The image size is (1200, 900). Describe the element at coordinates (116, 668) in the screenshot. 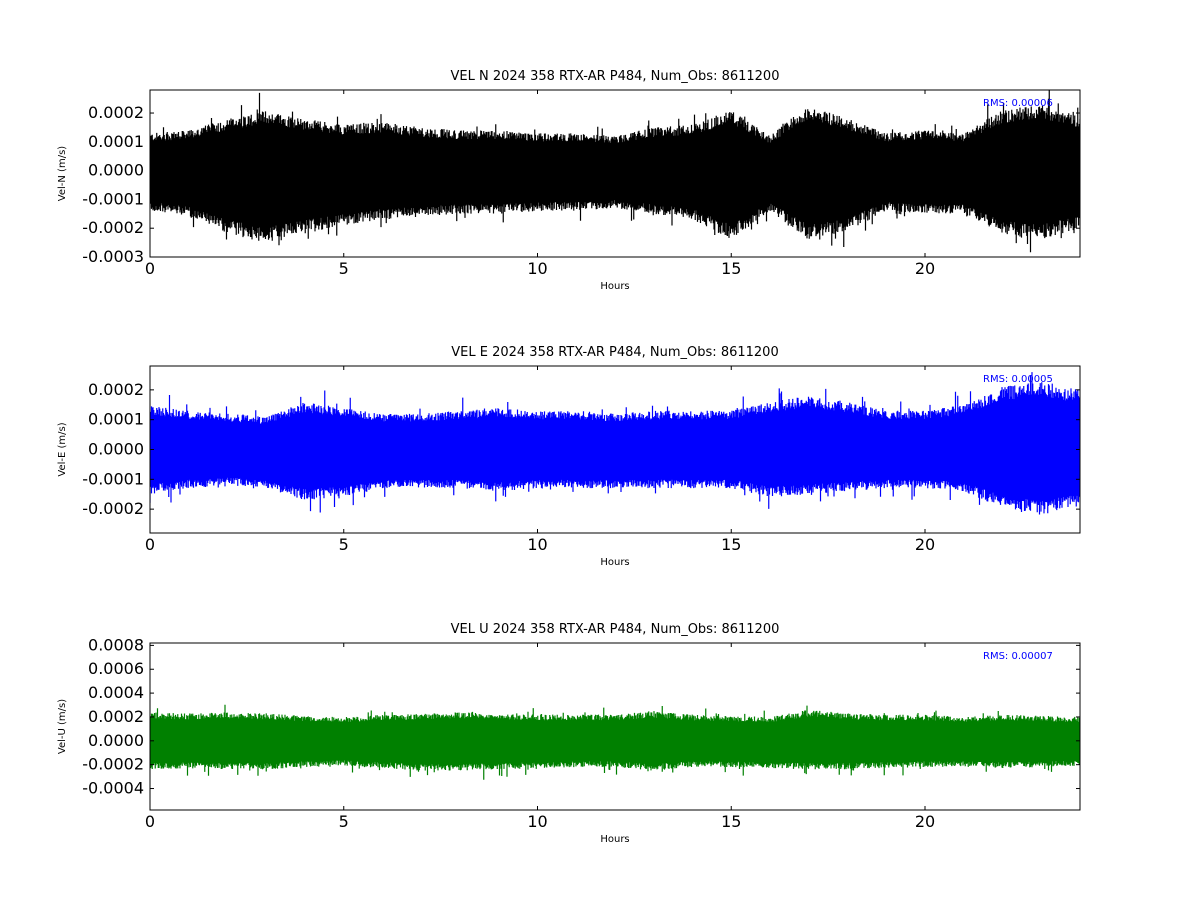

I see `y-tick-label: 0.0006` at that location.